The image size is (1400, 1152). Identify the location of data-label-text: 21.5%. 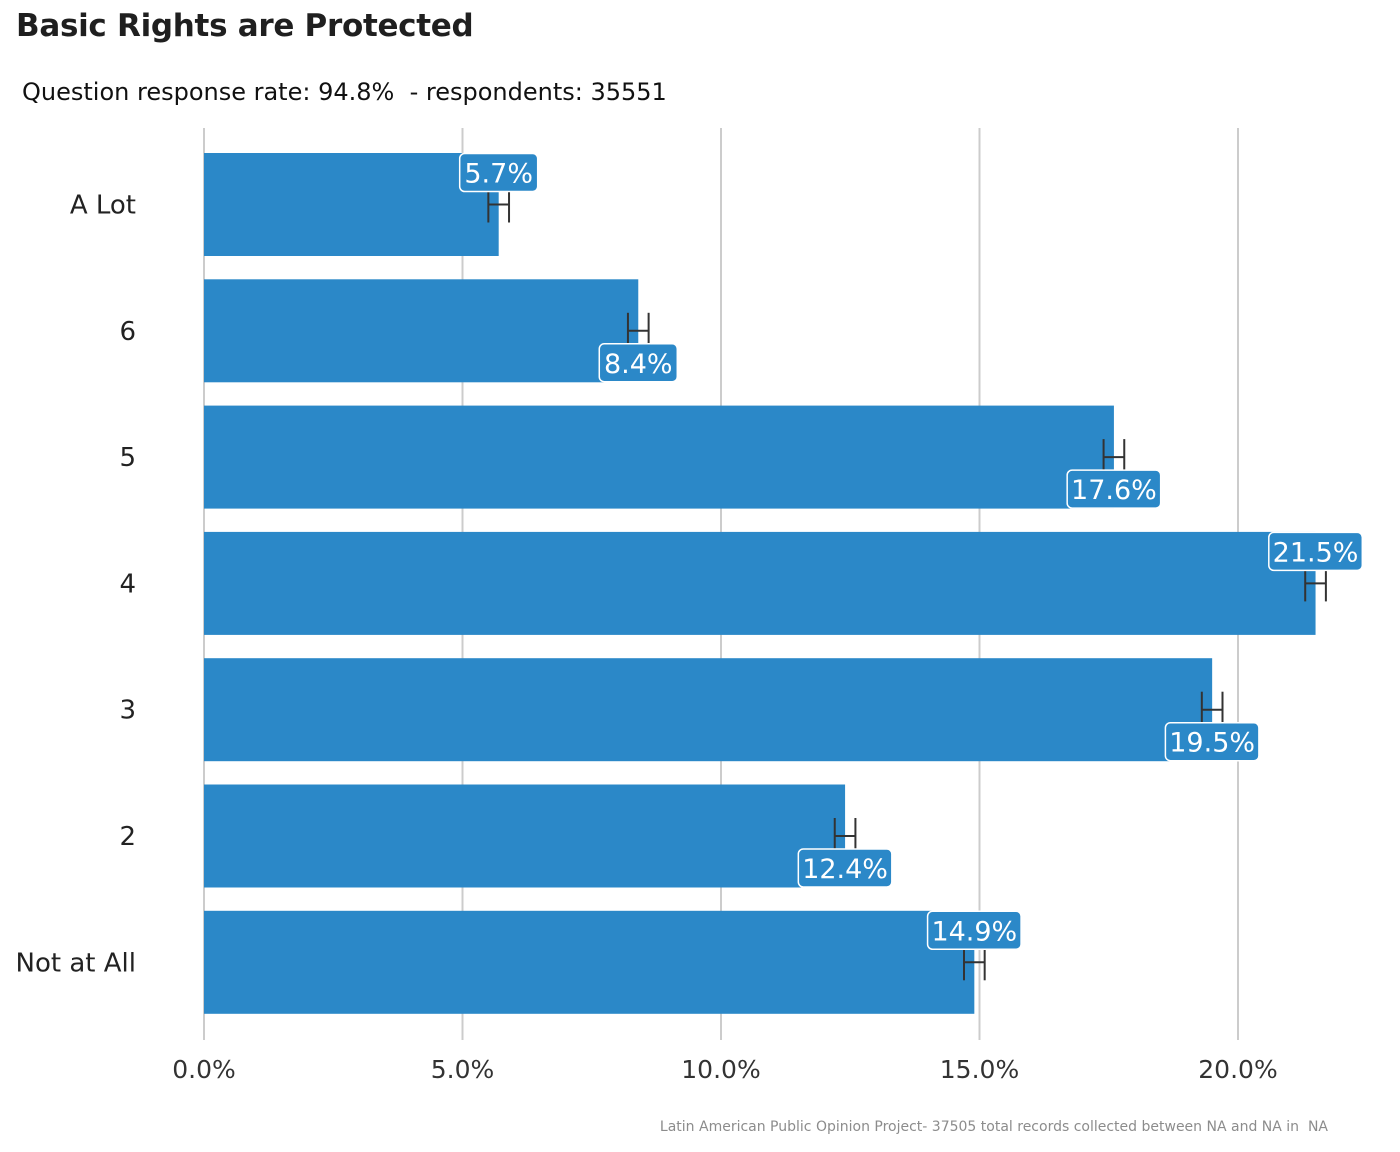
(1316, 552).